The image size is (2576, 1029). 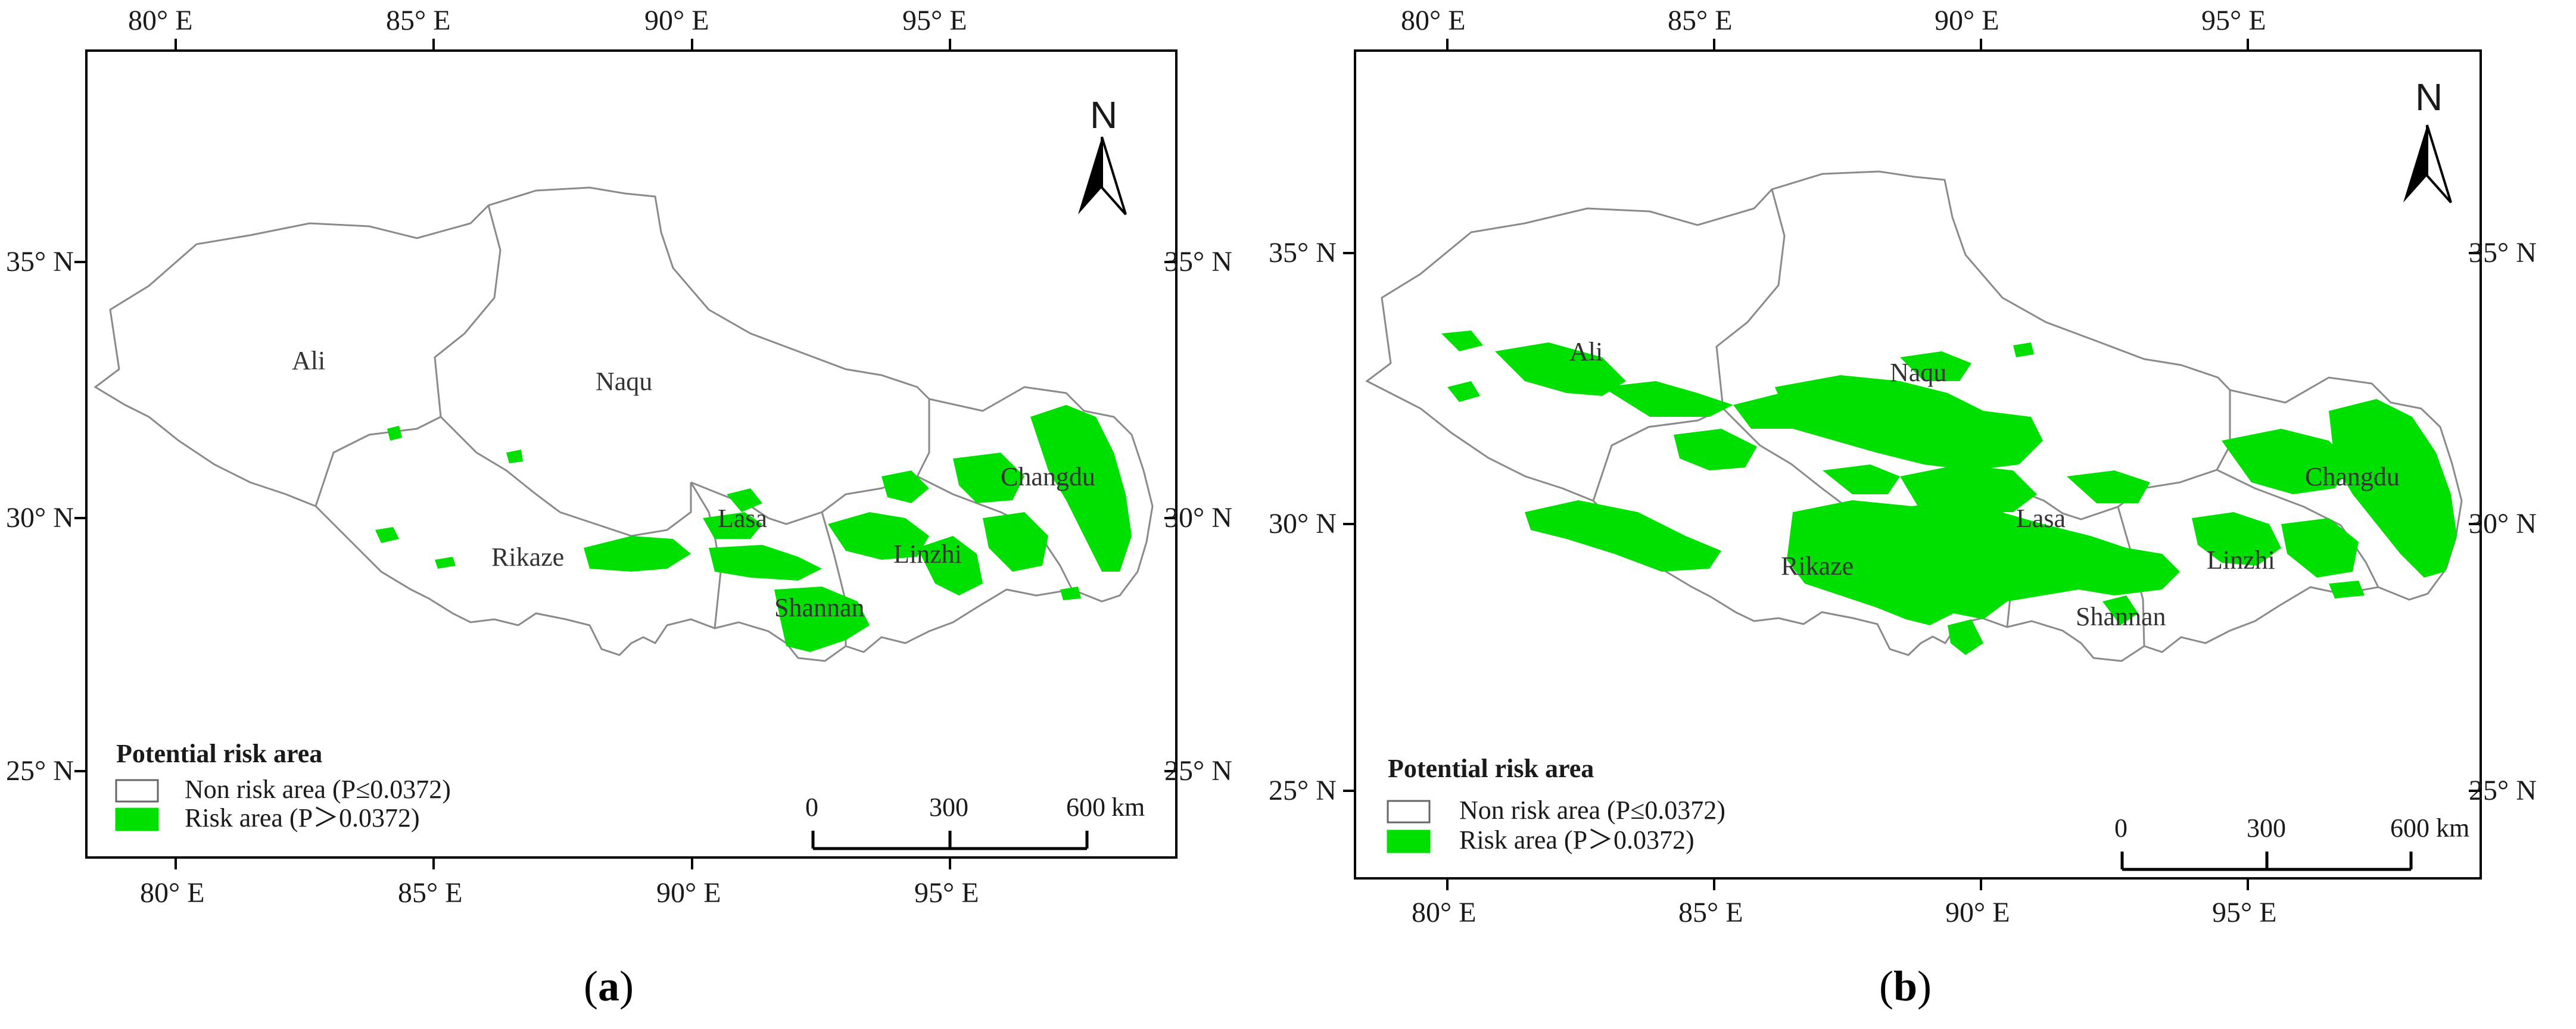 I want to click on caption-letter: b, so click(x=1906, y=986).